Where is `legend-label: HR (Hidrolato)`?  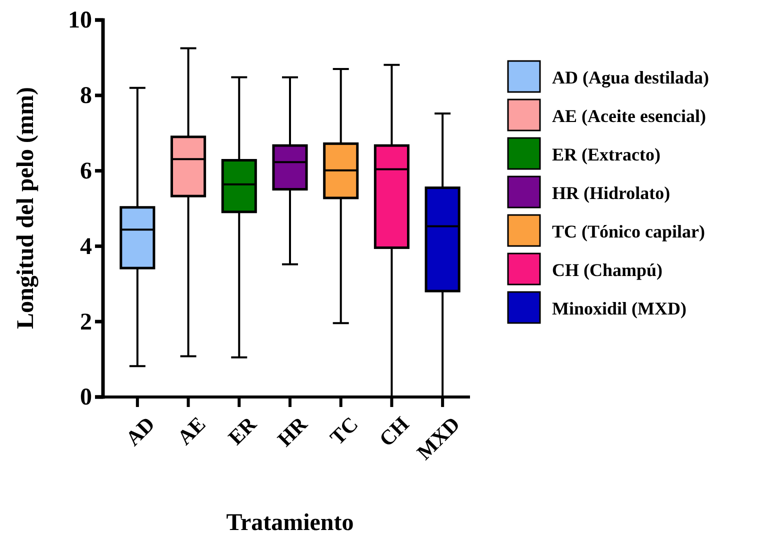 legend-label: HR (Hidrolato) is located at coordinates (611, 192).